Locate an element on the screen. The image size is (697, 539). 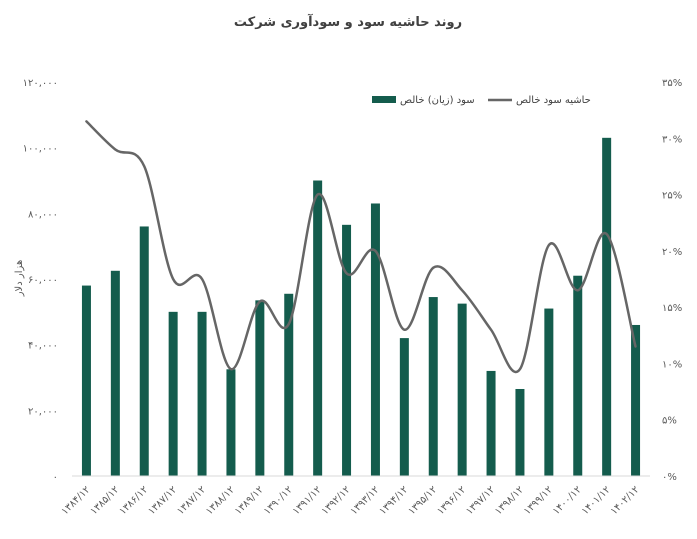
x-tick-label: ۱۳۸۵/۱۲ is located at coordinates (105, 500).